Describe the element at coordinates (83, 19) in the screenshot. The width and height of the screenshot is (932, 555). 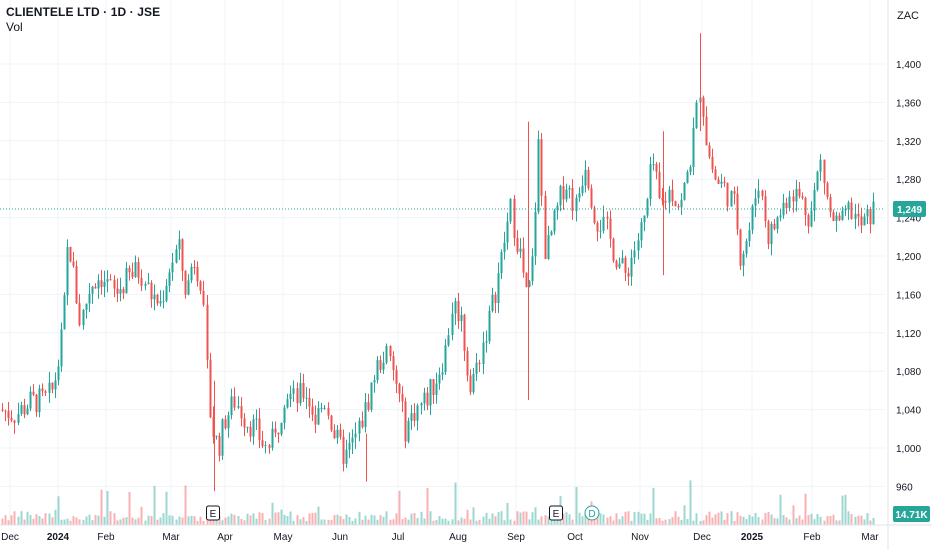
I see `chart-header: CLIENTELE LTD · 1D · JSE Vol` at that location.